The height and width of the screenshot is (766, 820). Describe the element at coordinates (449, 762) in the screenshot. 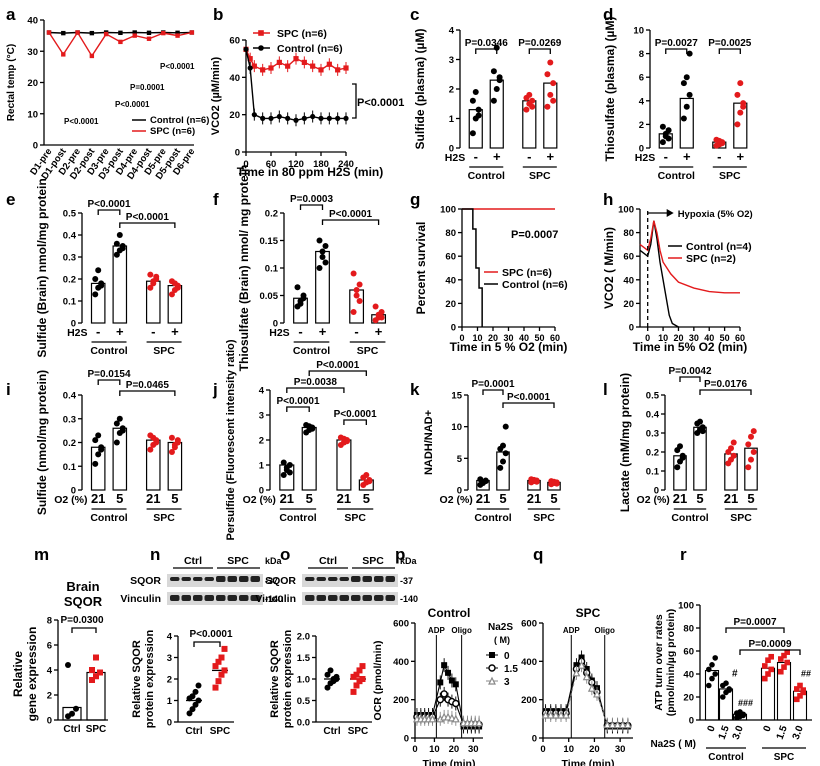

I see `x-axis-title: Time (min)` at that location.